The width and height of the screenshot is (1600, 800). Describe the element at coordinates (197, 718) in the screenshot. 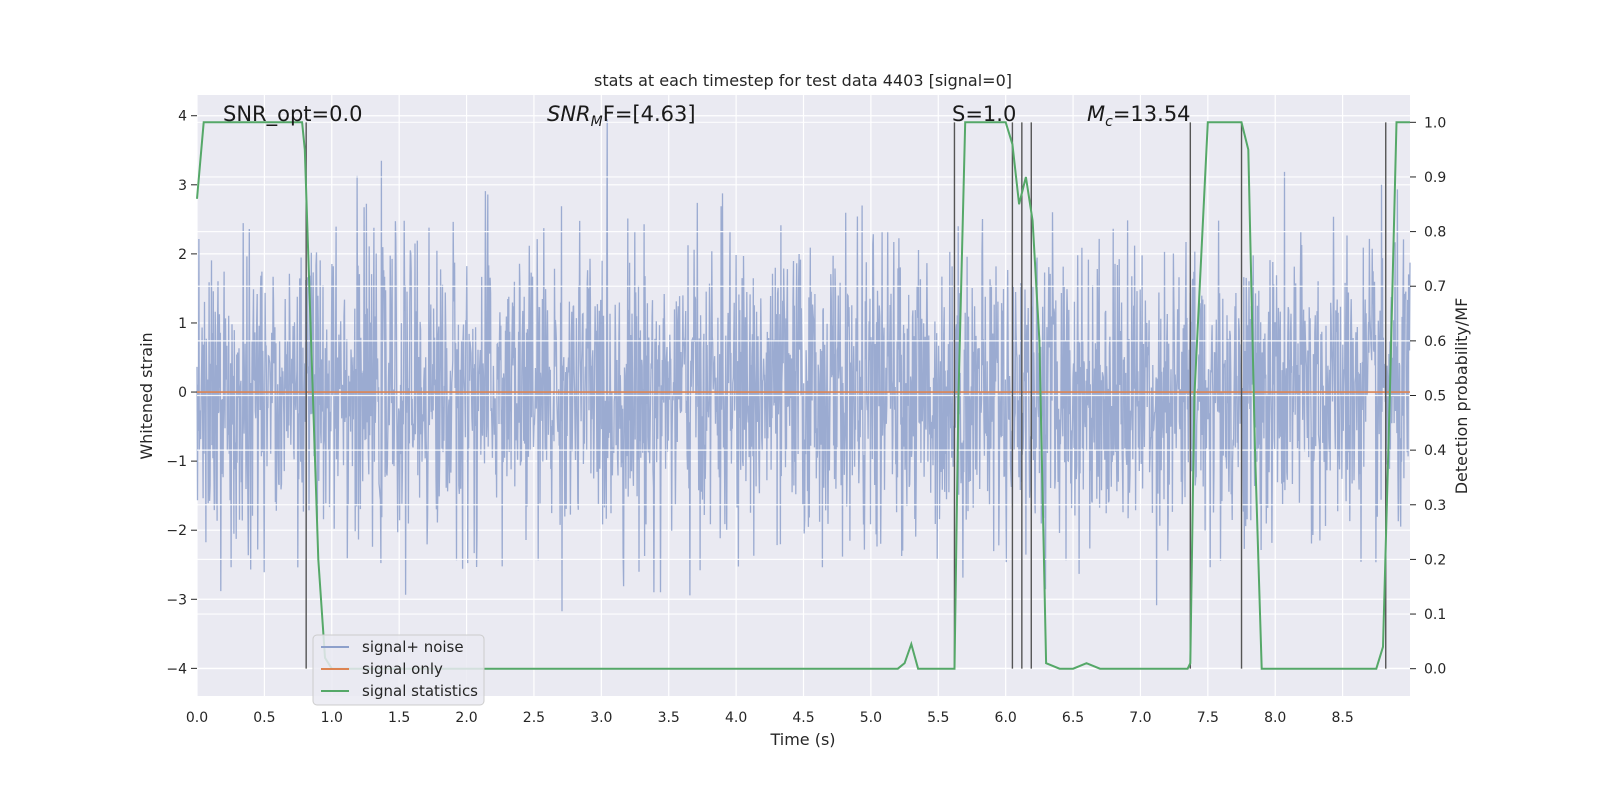

I see `x-tick-label: 0.0` at that location.